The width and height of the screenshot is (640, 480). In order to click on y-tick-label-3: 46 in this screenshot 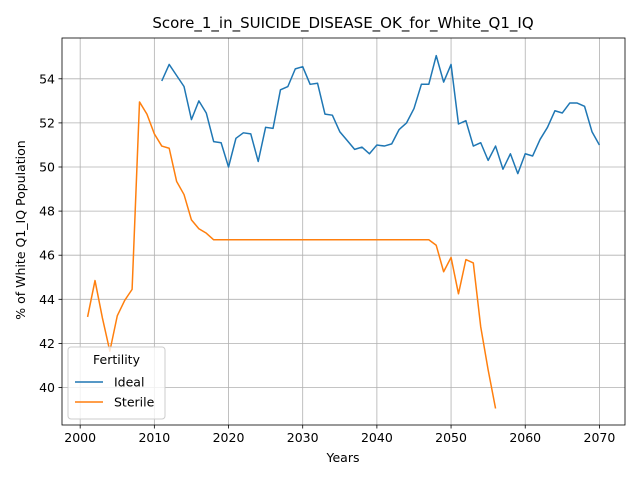, I will do `click(47, 255)`.